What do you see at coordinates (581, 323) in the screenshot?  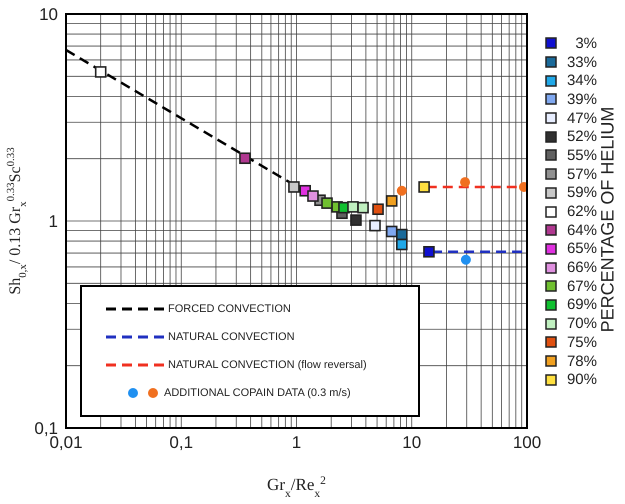 I see `legend-label: 70%` at bounding box center [581, 323].